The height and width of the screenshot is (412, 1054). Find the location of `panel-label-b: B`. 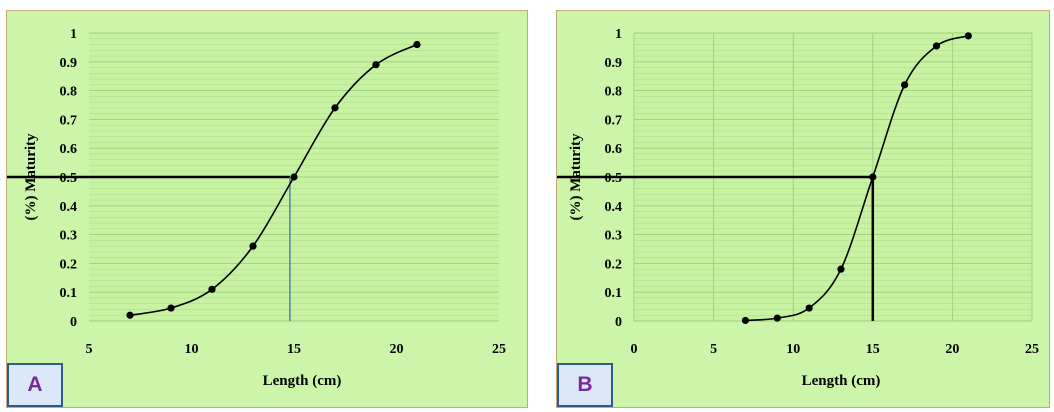

panel-label-b: B is located at coordinates (585, 385).